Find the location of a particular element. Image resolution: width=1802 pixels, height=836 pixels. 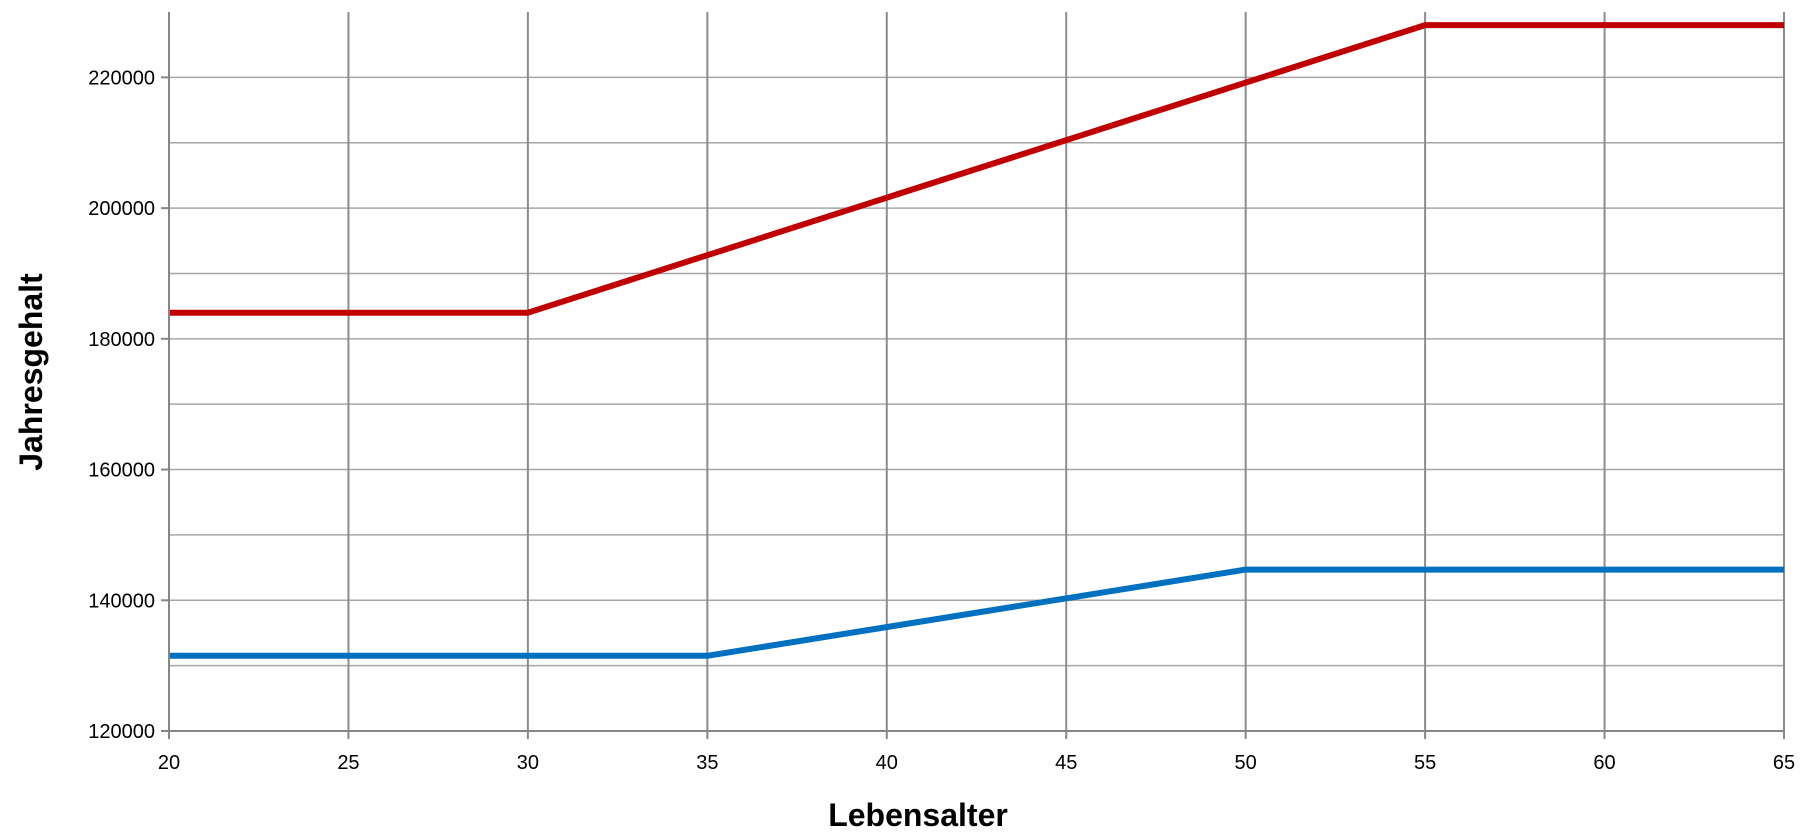

x-tick-label: 65 is located at coordinates (1784, 763).